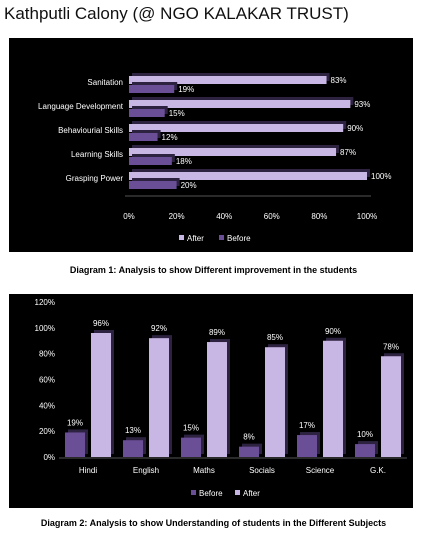 The width and height of the screenshot is (427, 535). Describe the element at coordinates (355, 128) in the screenshot. I see `value-label-after-behaviourial-skills: 90%` at that location.